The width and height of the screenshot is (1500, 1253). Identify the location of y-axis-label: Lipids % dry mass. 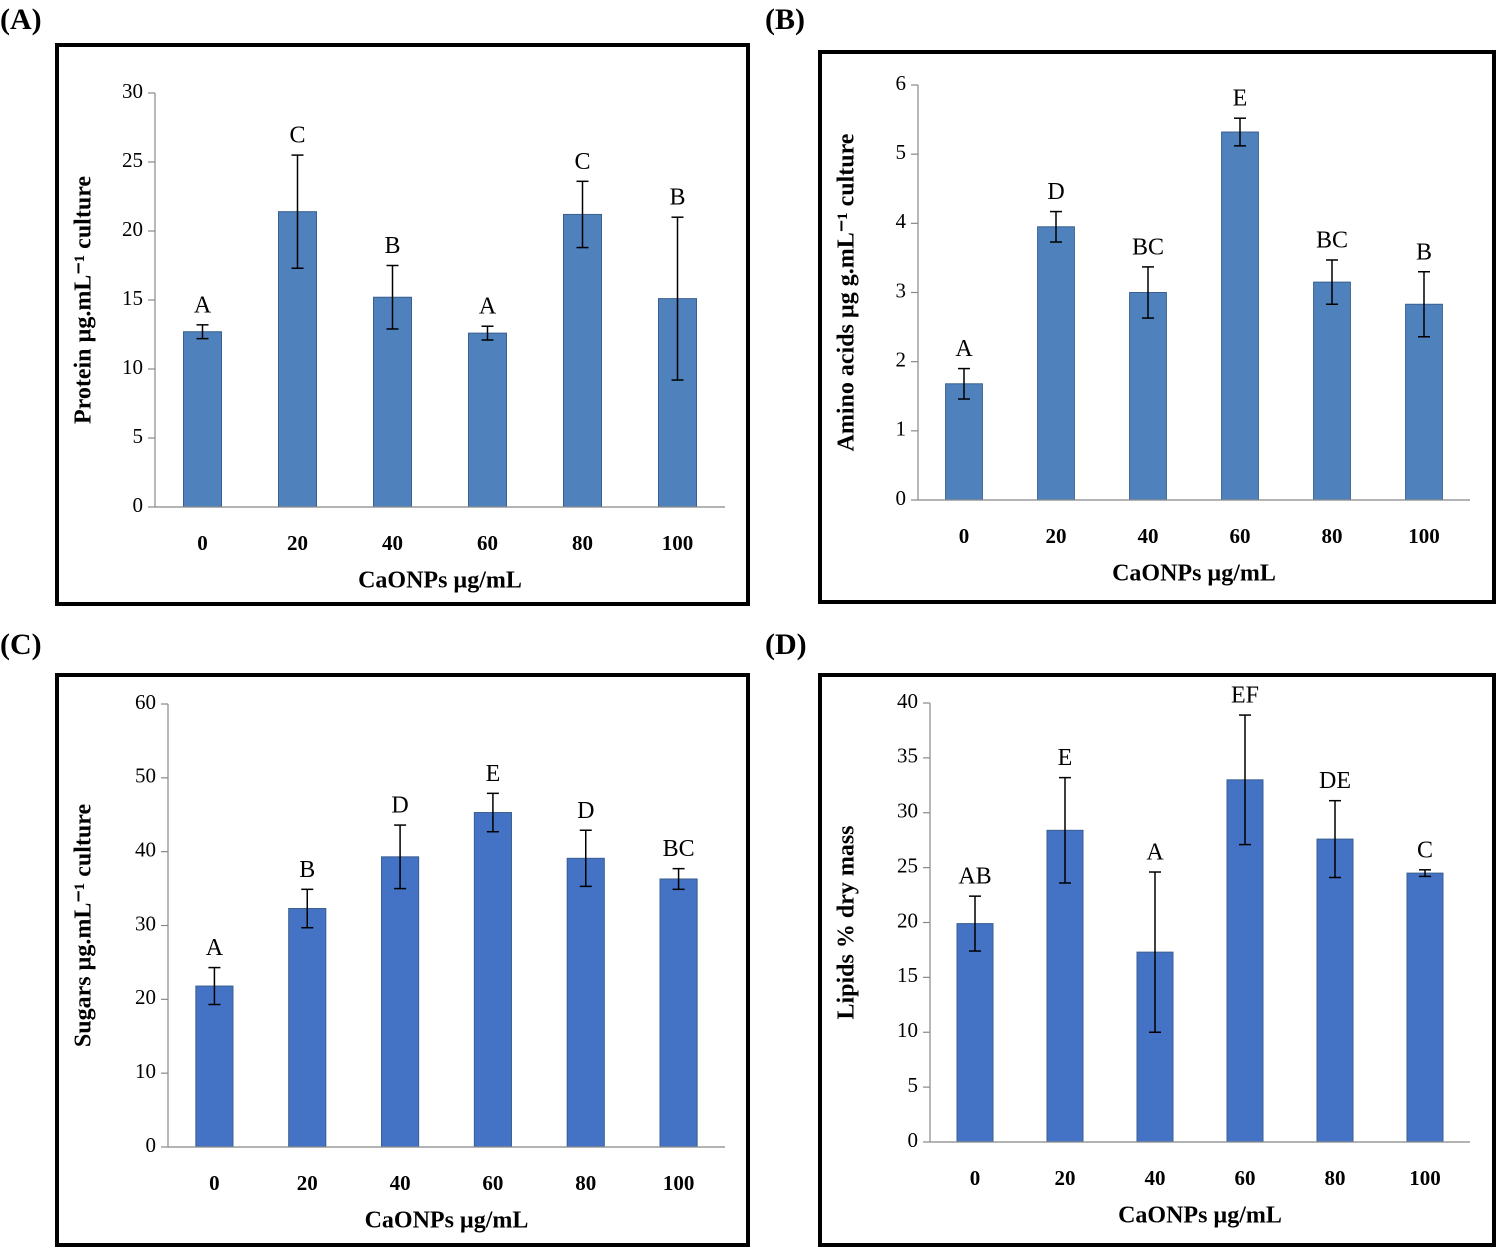
(847, 922).